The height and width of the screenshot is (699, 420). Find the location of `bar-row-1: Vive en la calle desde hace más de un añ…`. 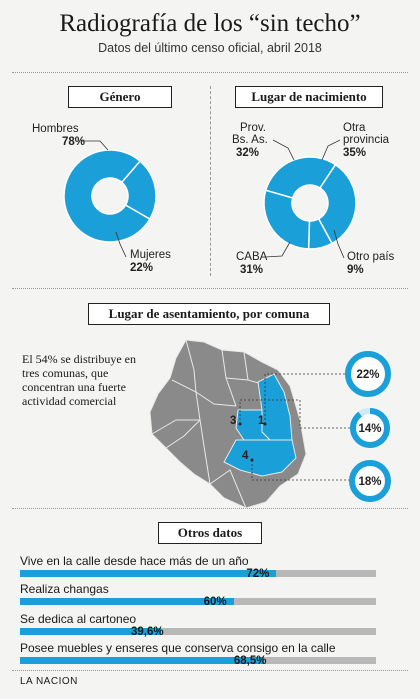

bar-row-1: Vive en la calle desde hace más de un añ… is located at coordinates (200, 567).